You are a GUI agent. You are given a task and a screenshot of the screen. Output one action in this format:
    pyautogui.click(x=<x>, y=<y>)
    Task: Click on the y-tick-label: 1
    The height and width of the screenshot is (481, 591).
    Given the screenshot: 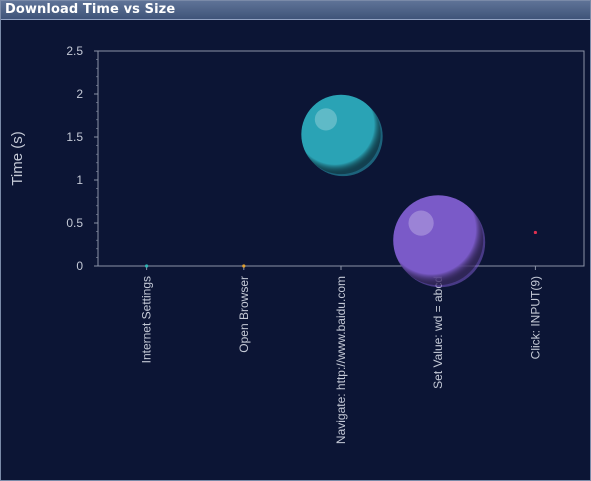 What is the action you would take?
    pyautogui.click(x=79, y=180)
    